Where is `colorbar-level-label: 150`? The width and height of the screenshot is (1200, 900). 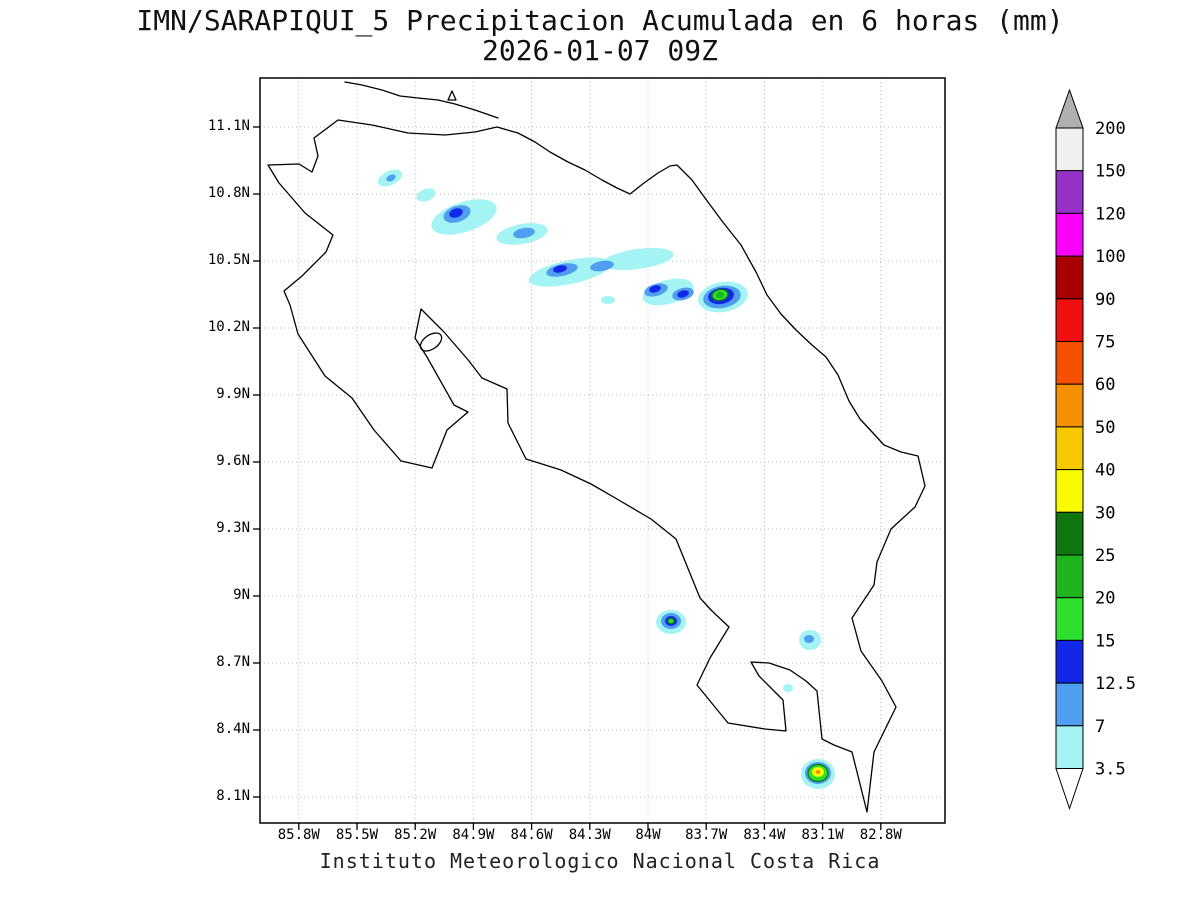 colorbar-level-label: 150 is located at coordinates (1110, 172).